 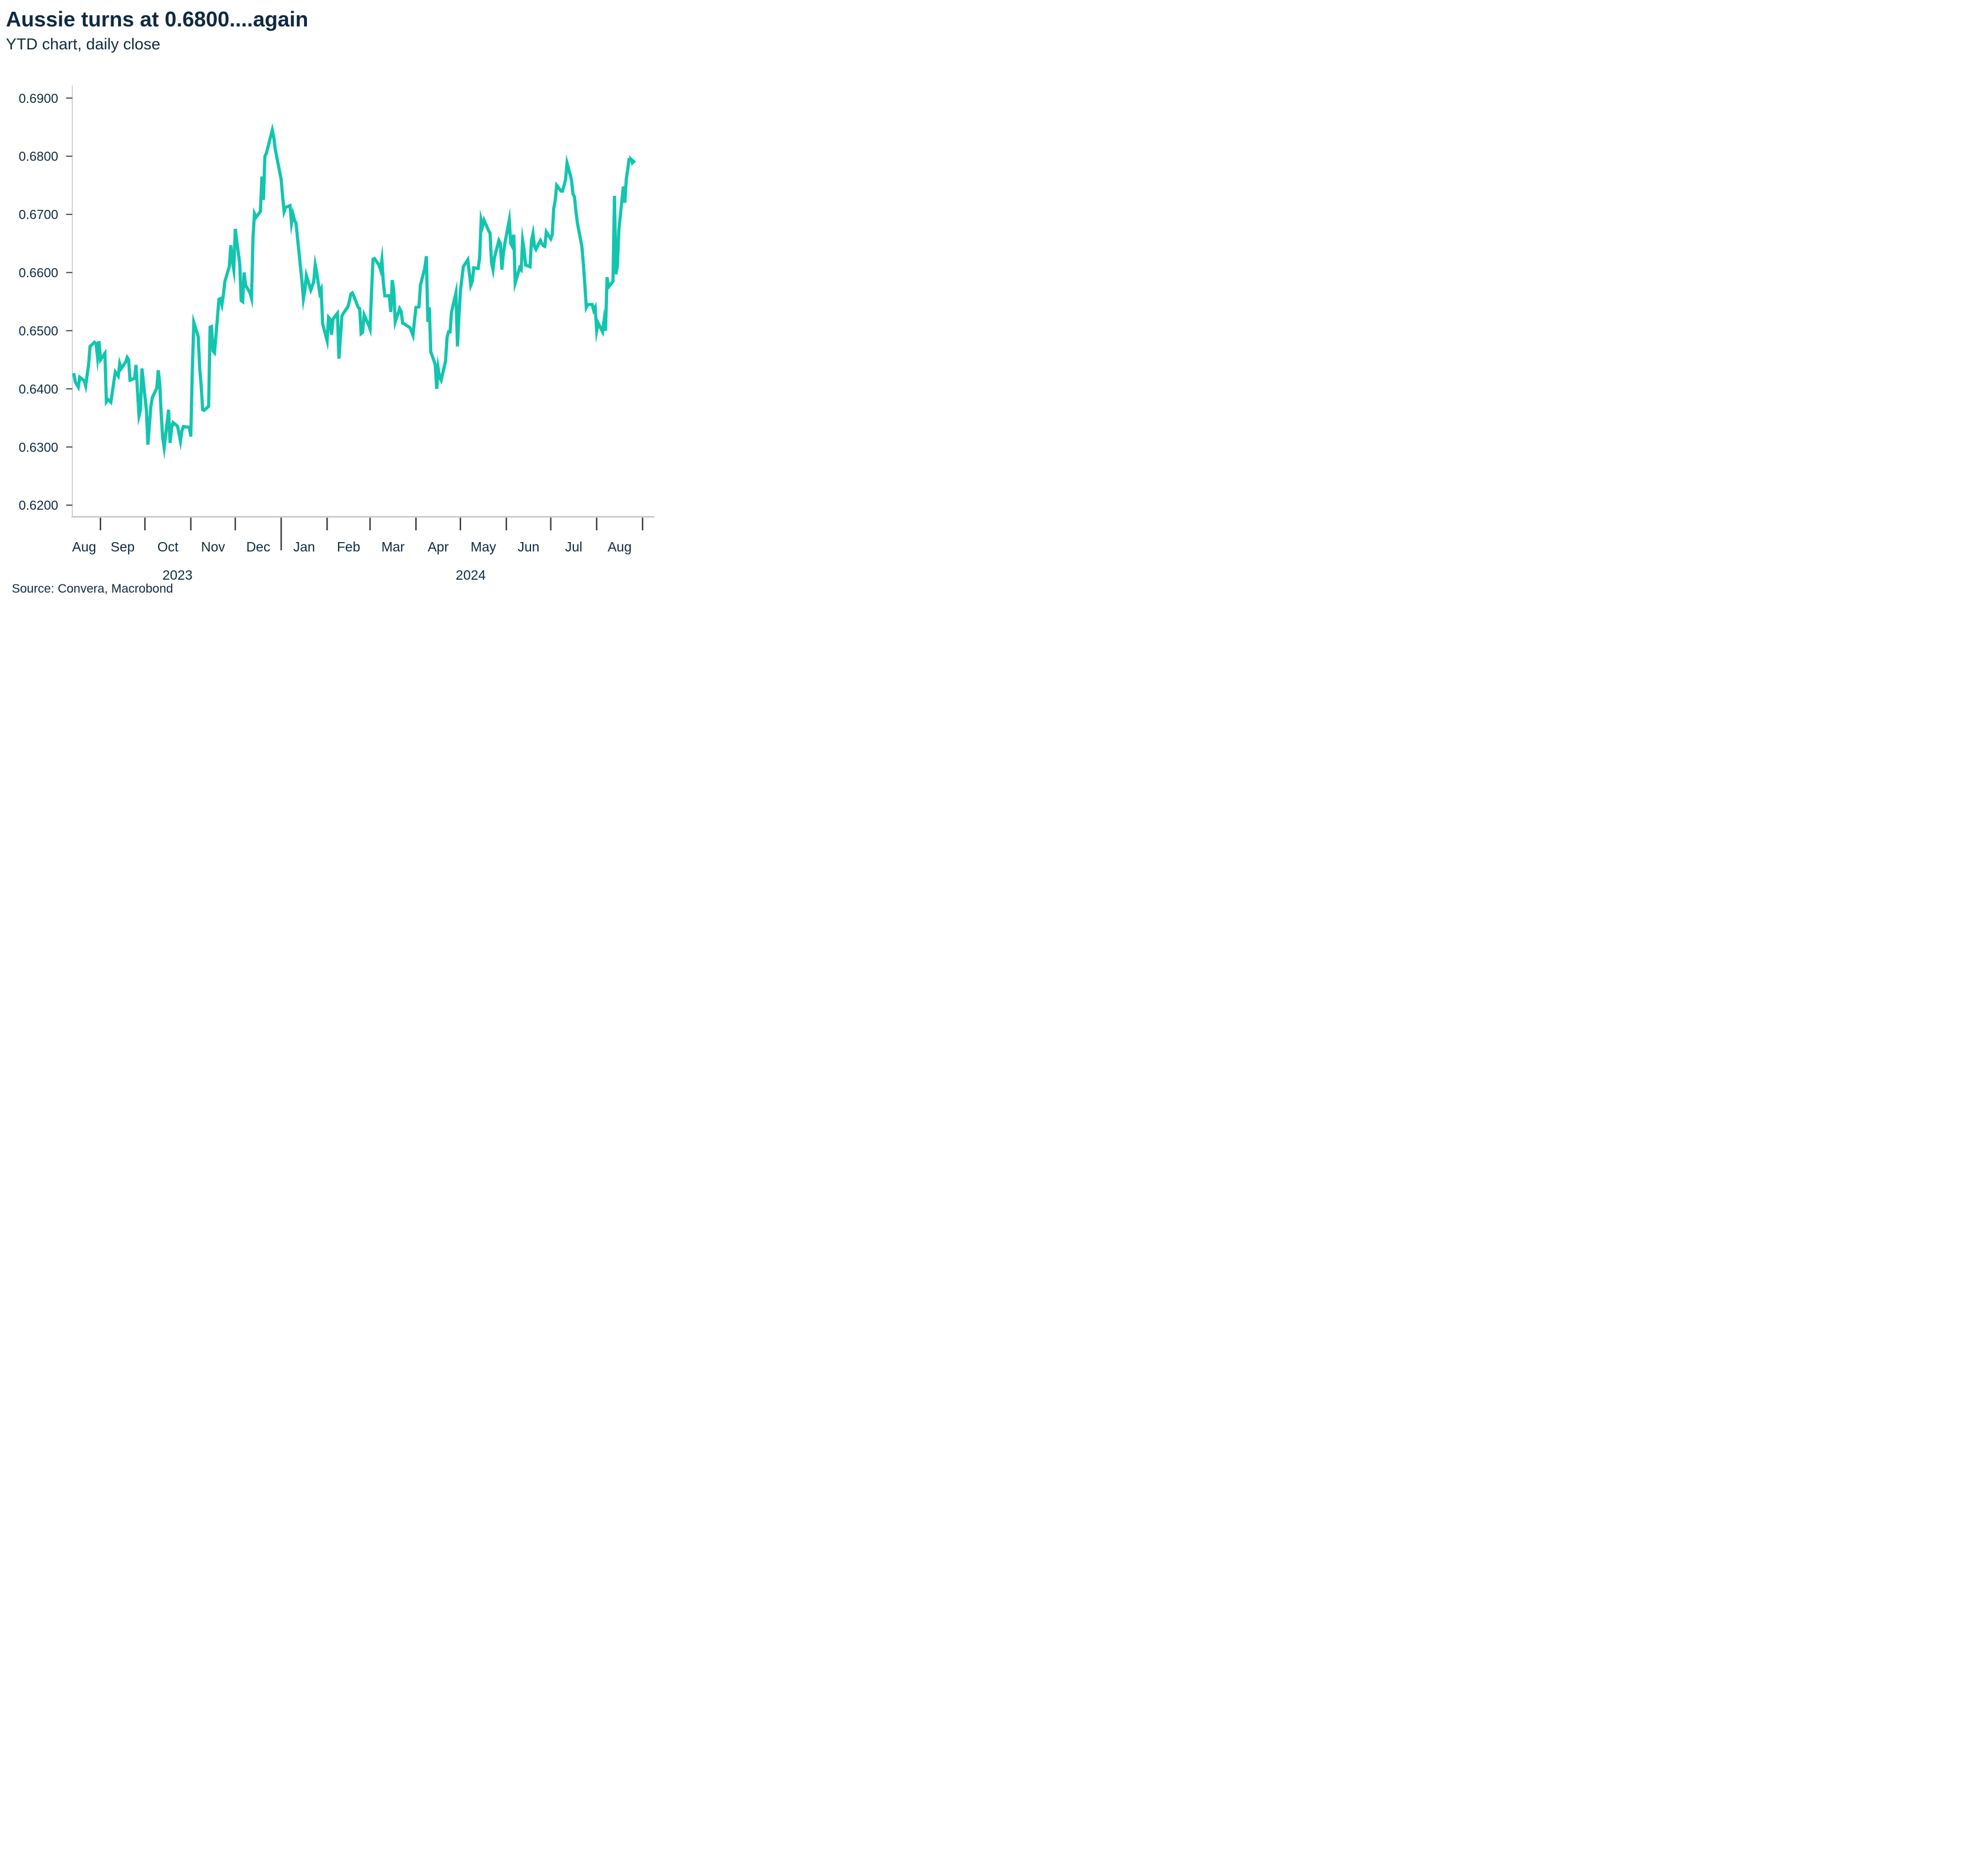 I want to click on x-month-label: Jan, so click(x=304, y=546).